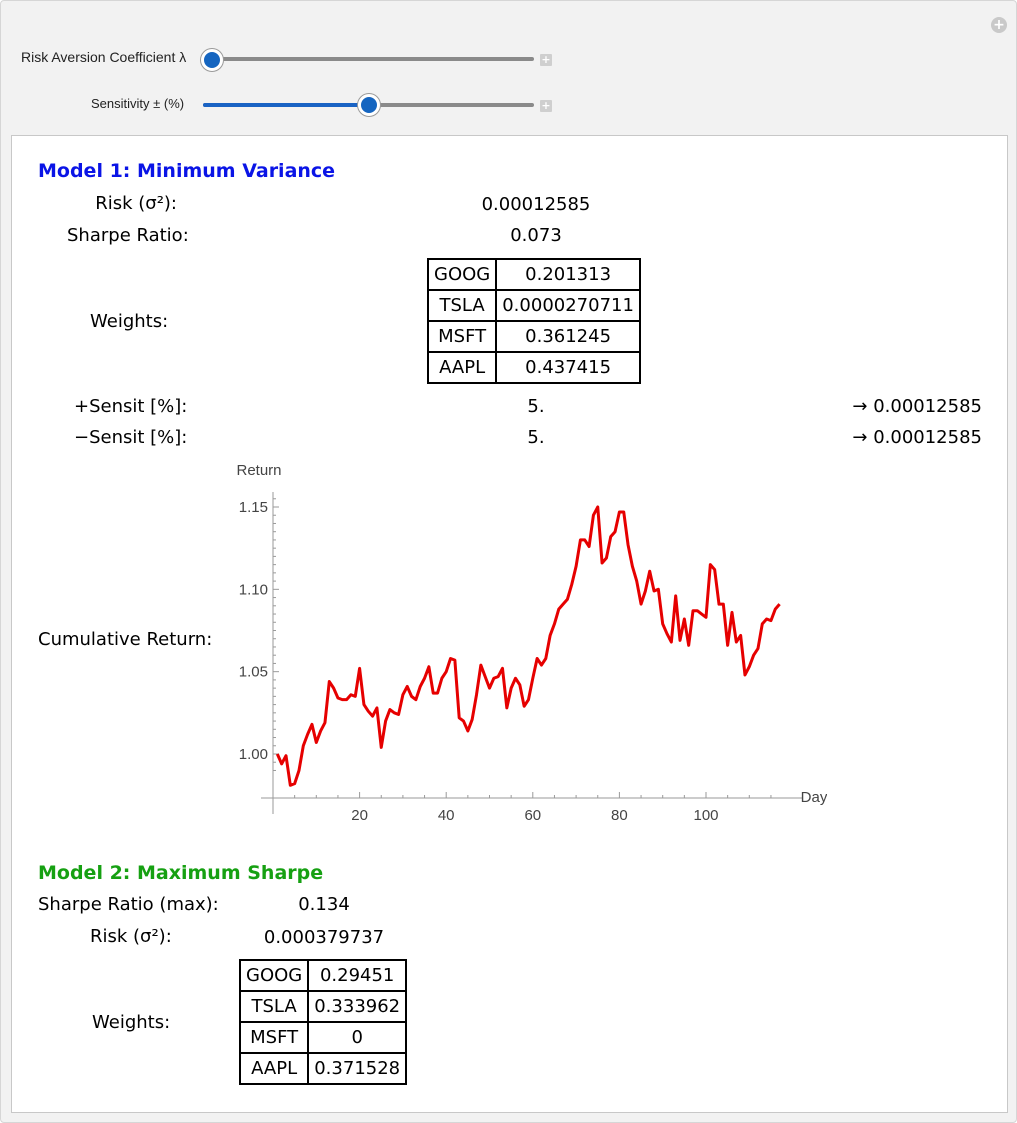  What do you see at coordinates (368, 105) in the screenshot?
I see `sensitivity-slider-thumb` at bounding box center [368, 105].